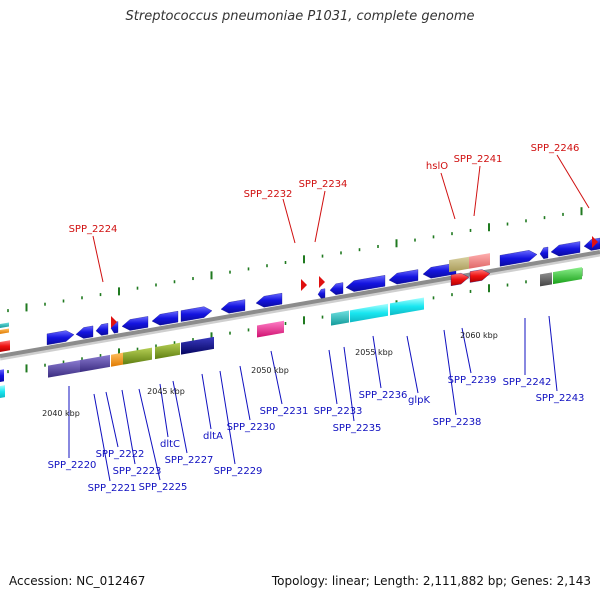 The width and height of the screenshot is (600, 600). What do you see at coordinates (472, 380) in the screenshot?
I see `gene-label-bottom: SPP_2239` at bounding box center [472, 380].